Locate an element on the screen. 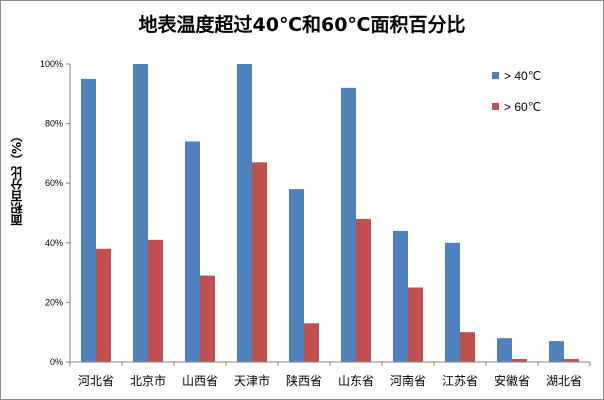 This screenshot has width=604, height=400. legend-label: > 40℃ is located at coordinates (522, 76).